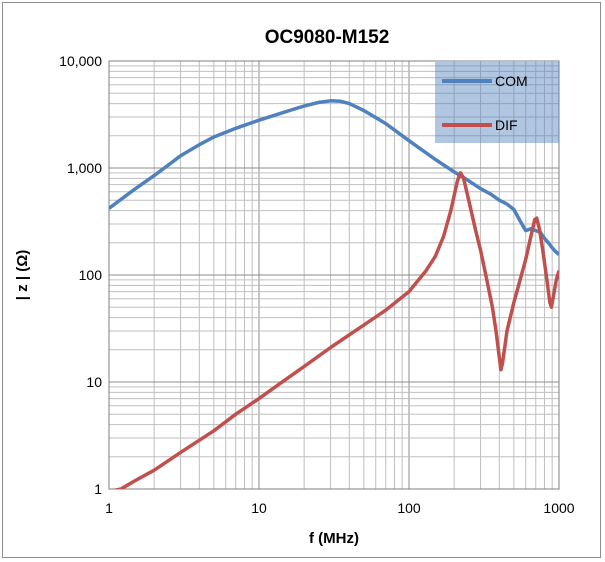  I want to click on legend: COM DIF, so click(497, 102).